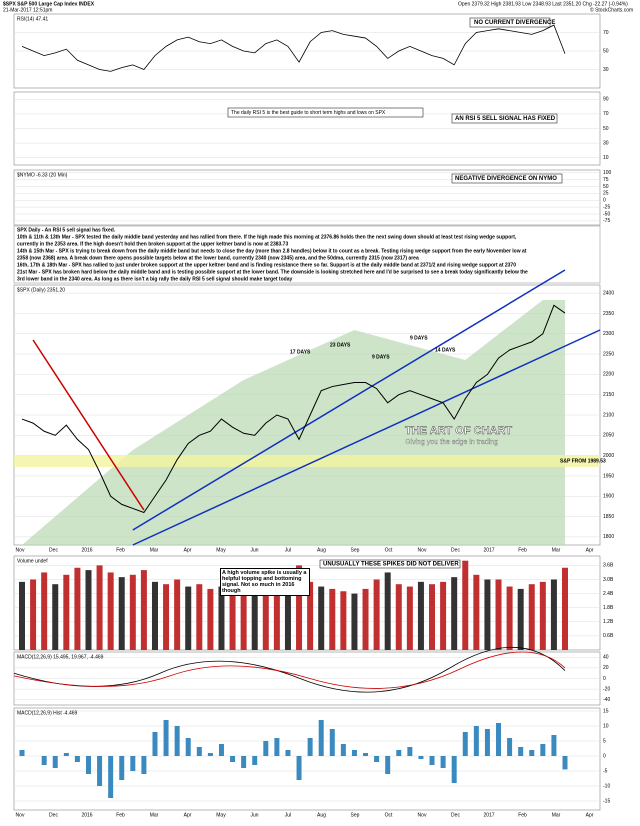  Describe the element at coordinates (389, 550) in the screenshot. I see `x-tick-label: Oct` at that location.